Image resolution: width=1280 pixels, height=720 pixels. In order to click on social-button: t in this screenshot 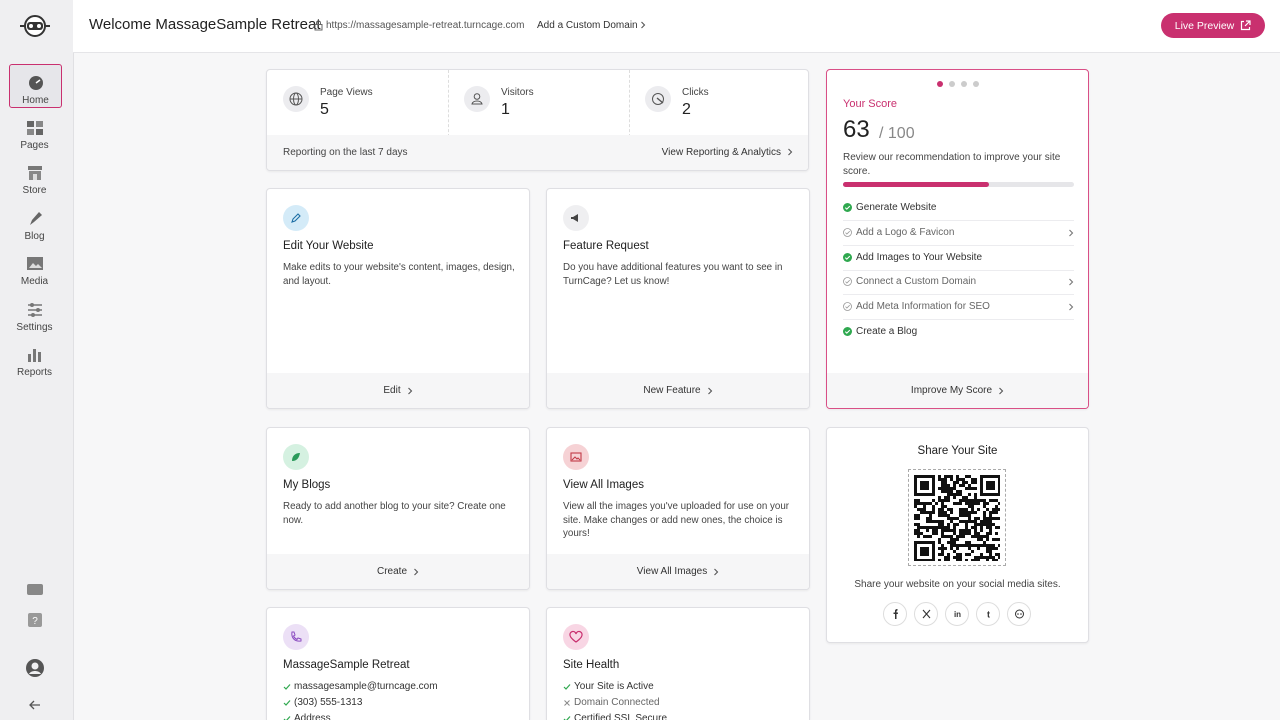, I will do `click(988, 614)`.